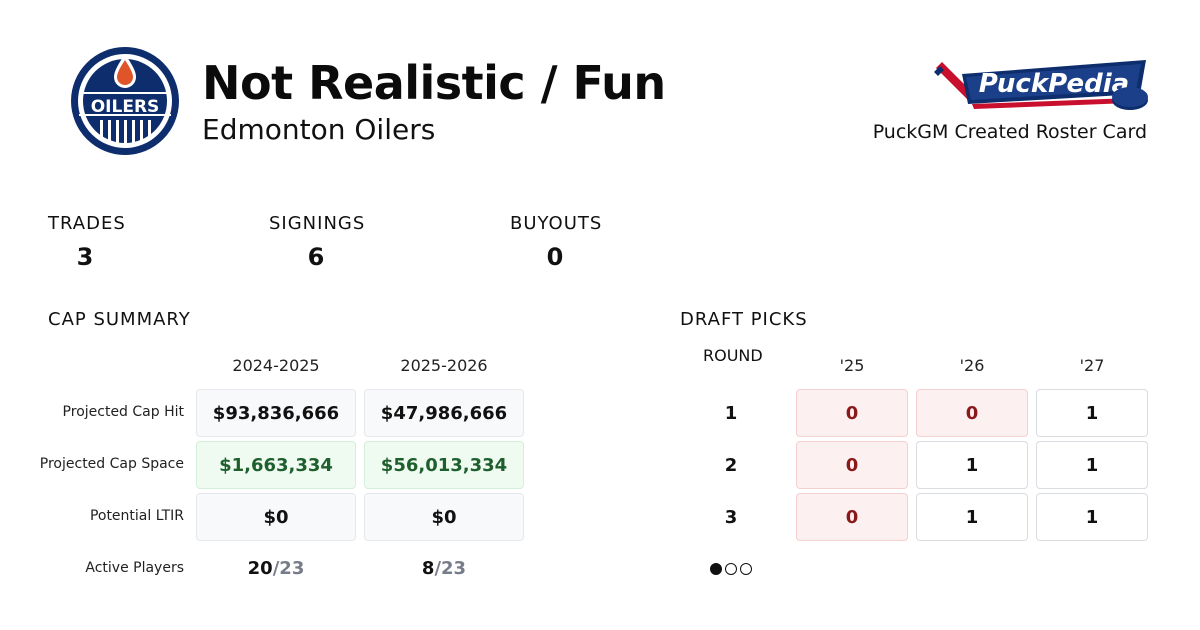  I want to click on round-header: ROUND, so click(733, 355).